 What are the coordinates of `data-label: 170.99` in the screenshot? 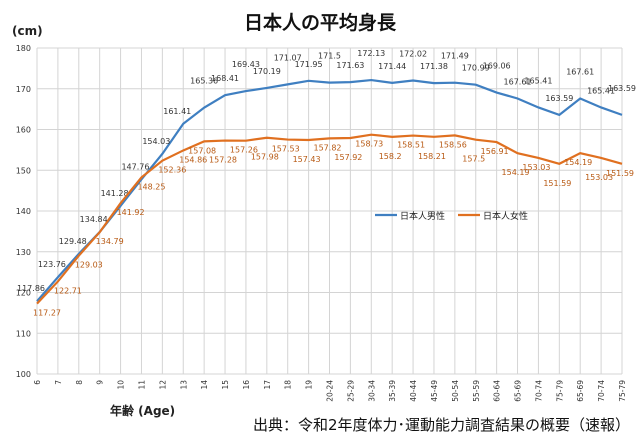 It's located at (476, 68).